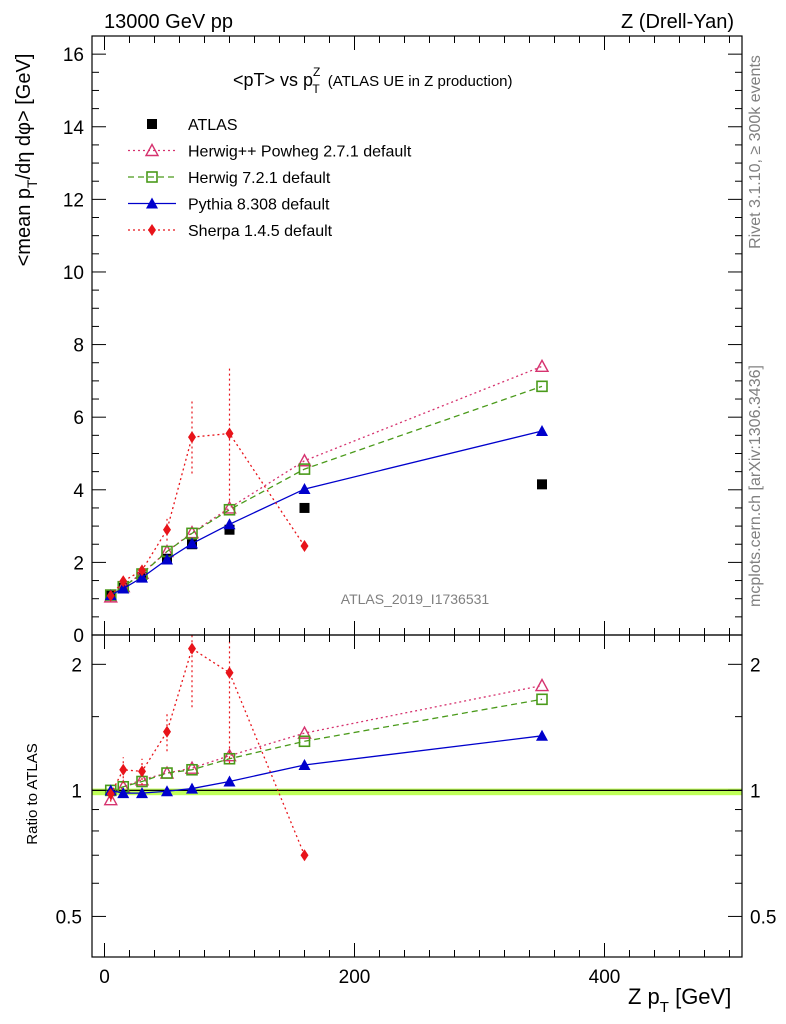  I want to click on legend-label-atlas: ATLAS, so click(213, 125).